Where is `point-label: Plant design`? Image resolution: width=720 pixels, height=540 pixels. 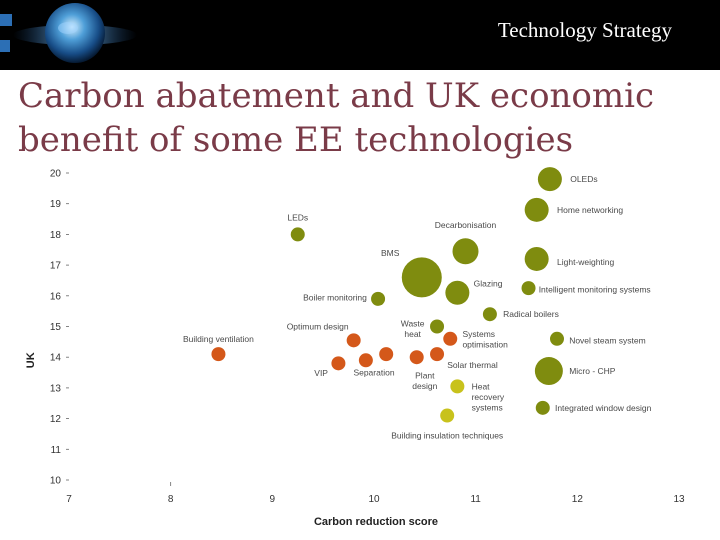 point-label: Plant design is located at coordinates (424, 381).